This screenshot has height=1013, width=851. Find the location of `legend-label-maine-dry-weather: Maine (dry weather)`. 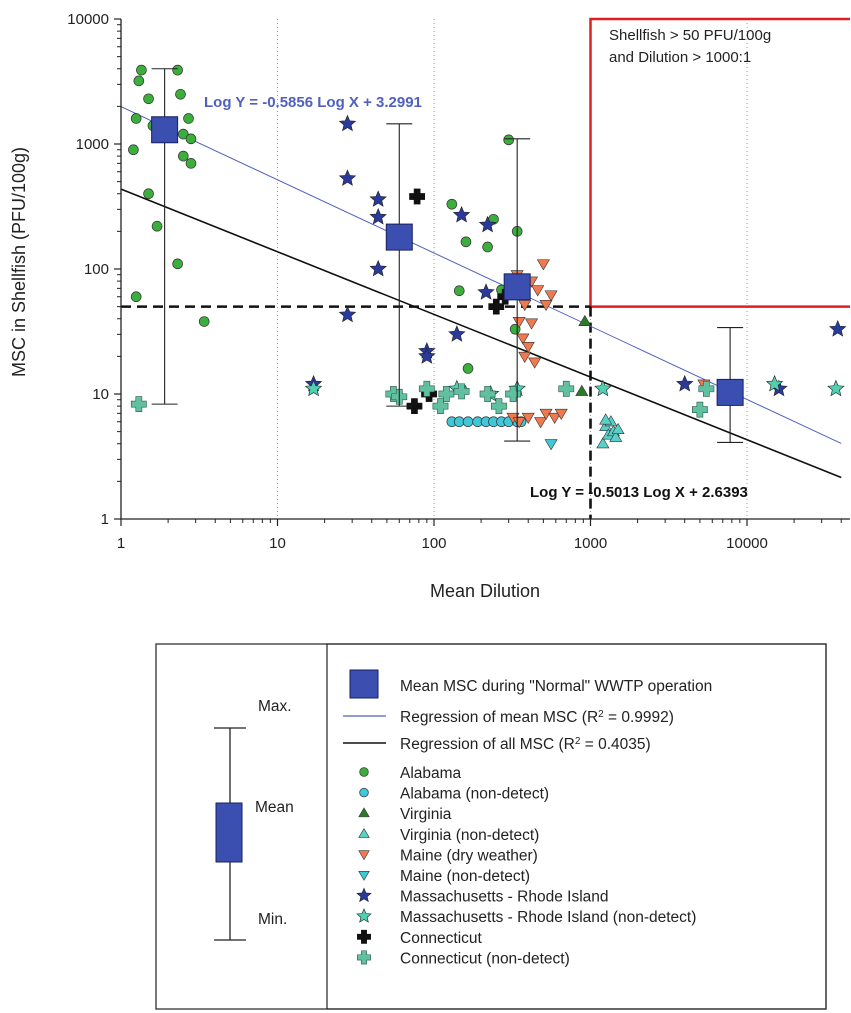

legend-label-maine-dry-weather: Maine (dry weather) is located at coordinates (469, 855).